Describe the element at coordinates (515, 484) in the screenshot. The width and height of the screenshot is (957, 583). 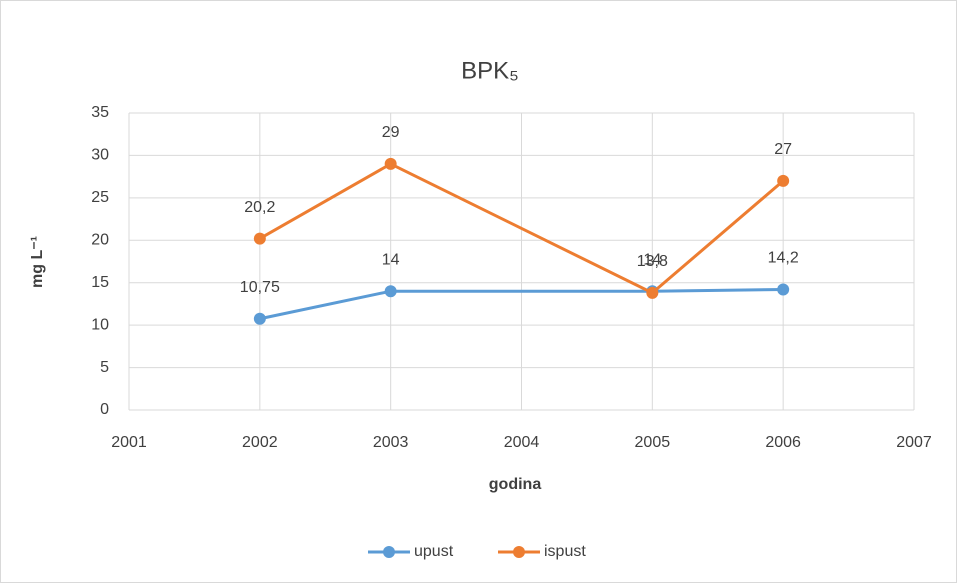
I see `x-axis-label: godina` at that location.